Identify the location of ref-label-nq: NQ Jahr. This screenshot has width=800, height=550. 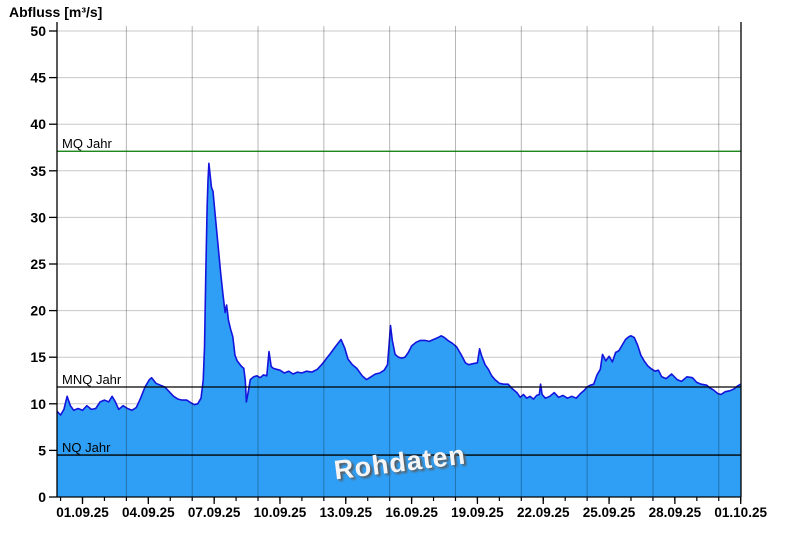
(86, 447).